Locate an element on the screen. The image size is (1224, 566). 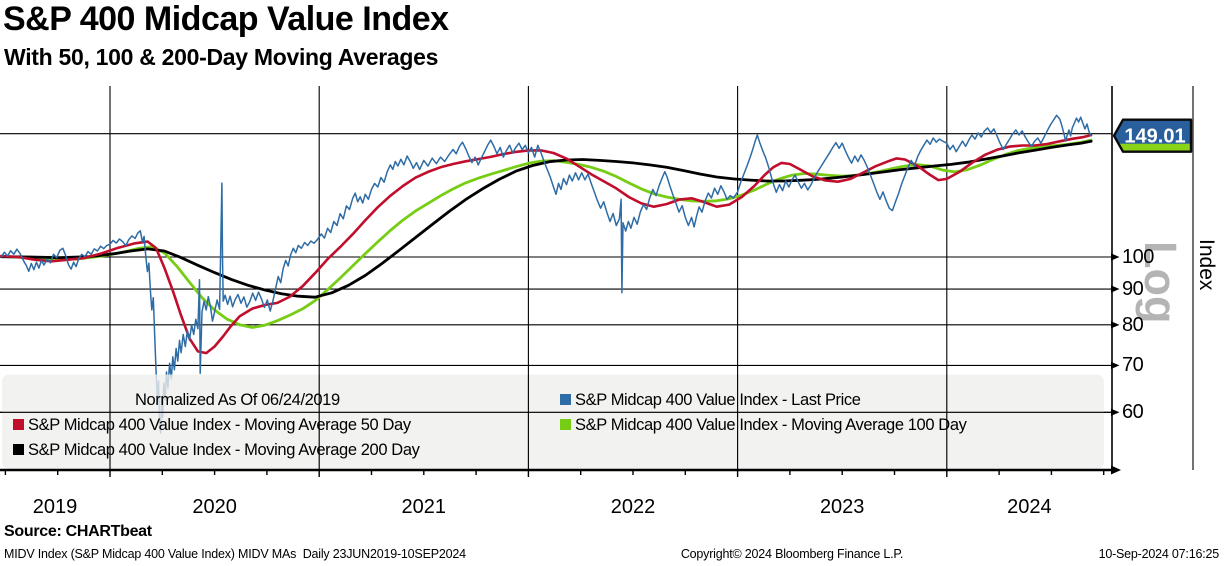
last-price-value: 149.01 is located at coordinates (1154, 137).